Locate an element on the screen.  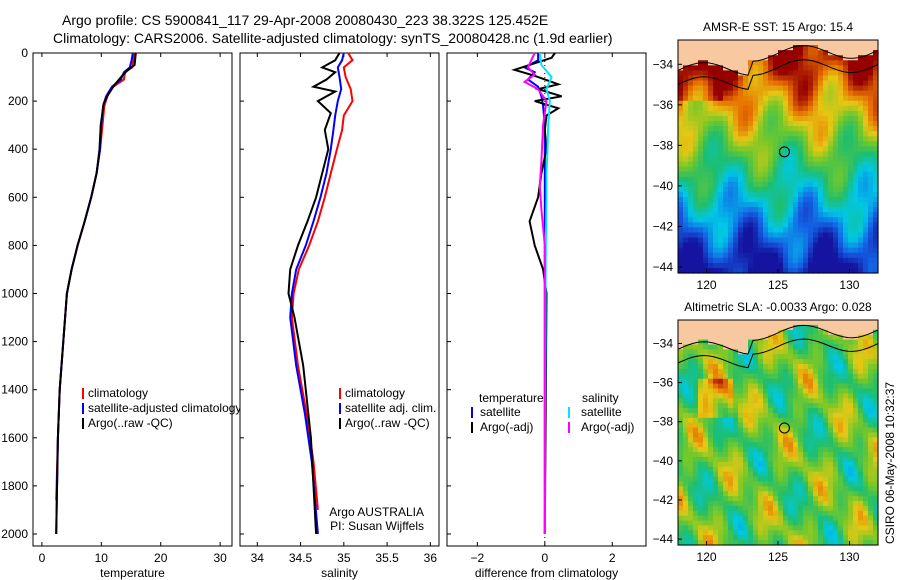
sst-map-title: AMSR-E SST: 15 Argo: 15.4 is located at coordinates (778, 27).